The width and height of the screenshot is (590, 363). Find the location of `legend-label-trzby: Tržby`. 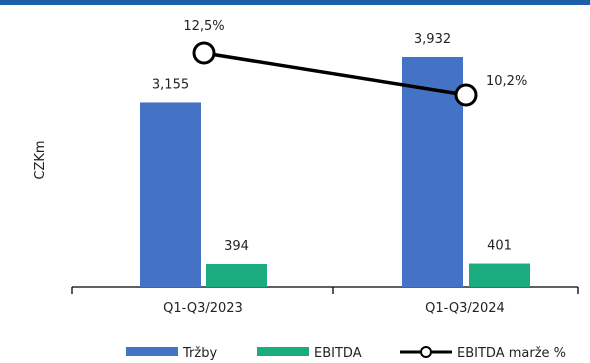

legend-label-trzby: Tržby is located at coordinates (199, 353).